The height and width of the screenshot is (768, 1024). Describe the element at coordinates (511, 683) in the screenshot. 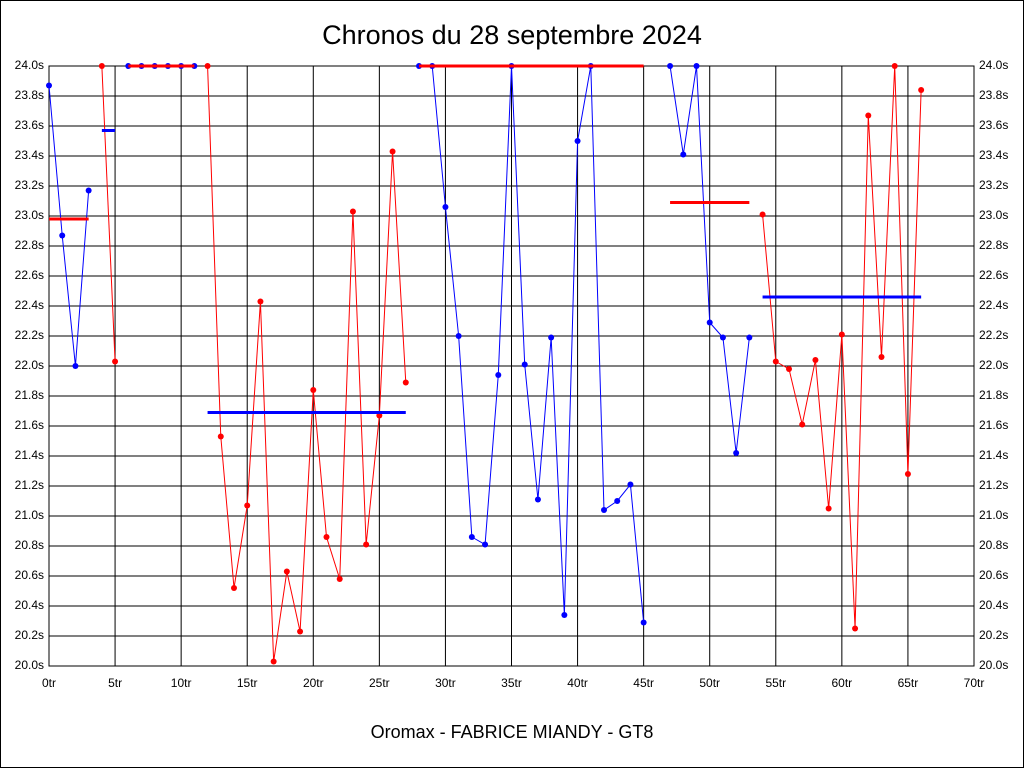

I see `x-tick-label: 35tr` at that location.